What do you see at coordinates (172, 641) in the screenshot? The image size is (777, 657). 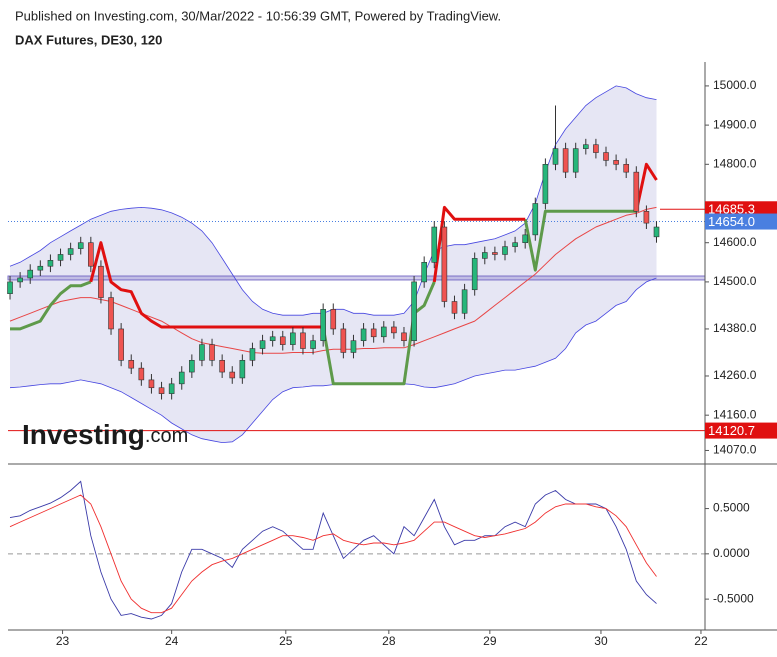 I see `x-tick-label: 24` at bounding box center [172, 641].